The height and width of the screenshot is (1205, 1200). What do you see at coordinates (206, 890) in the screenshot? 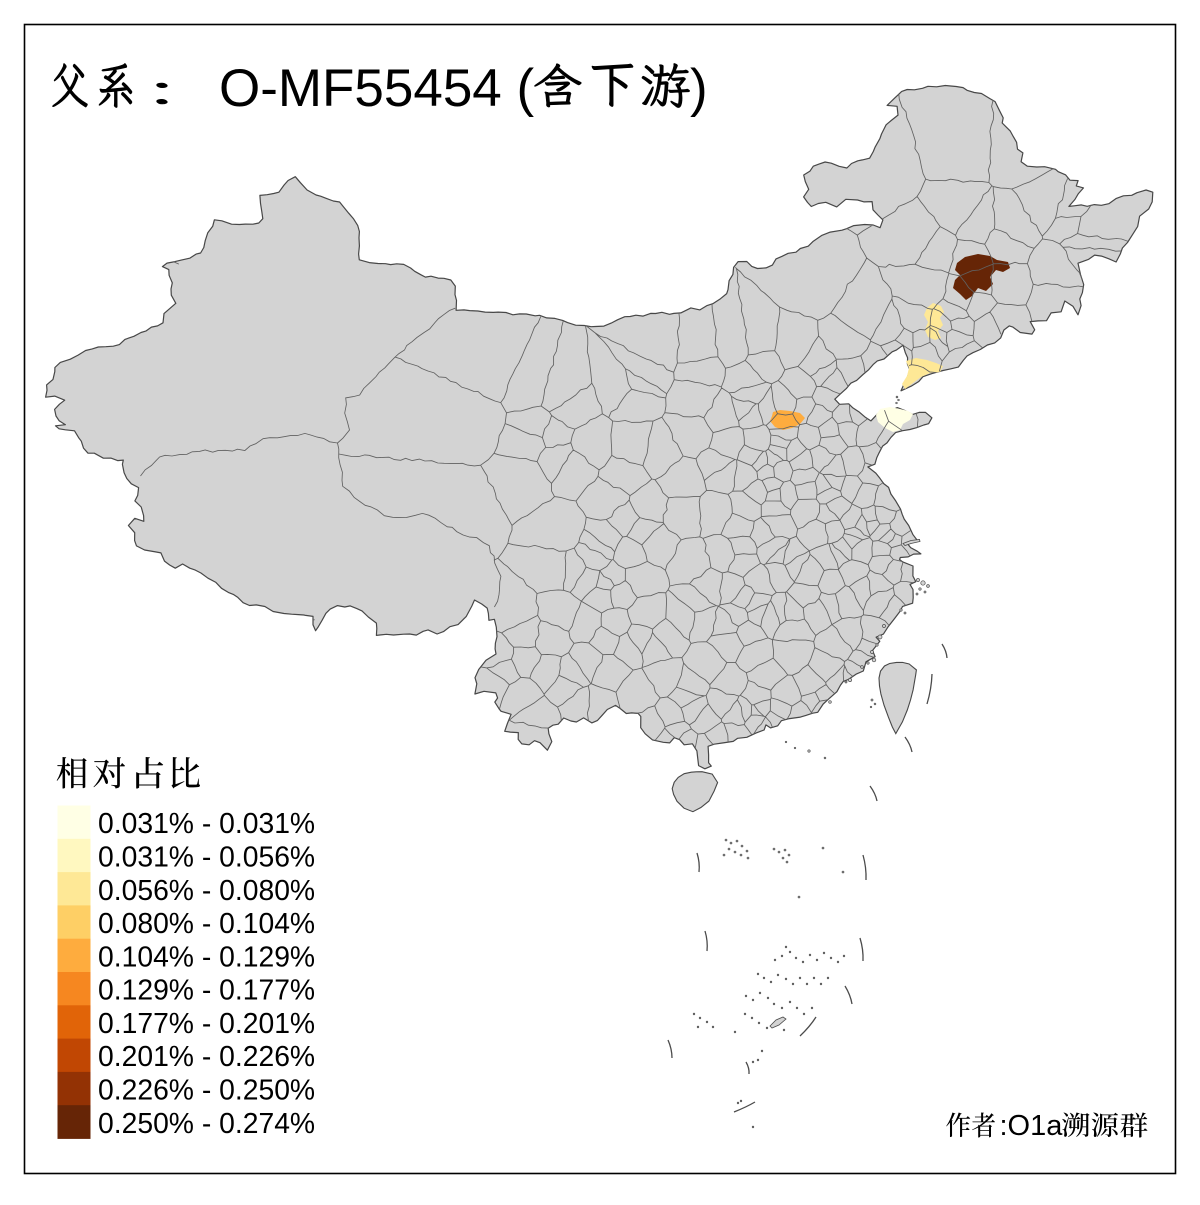
I see `svg-text: 0.056% - 0.080%` at bounding box center [206, 890].